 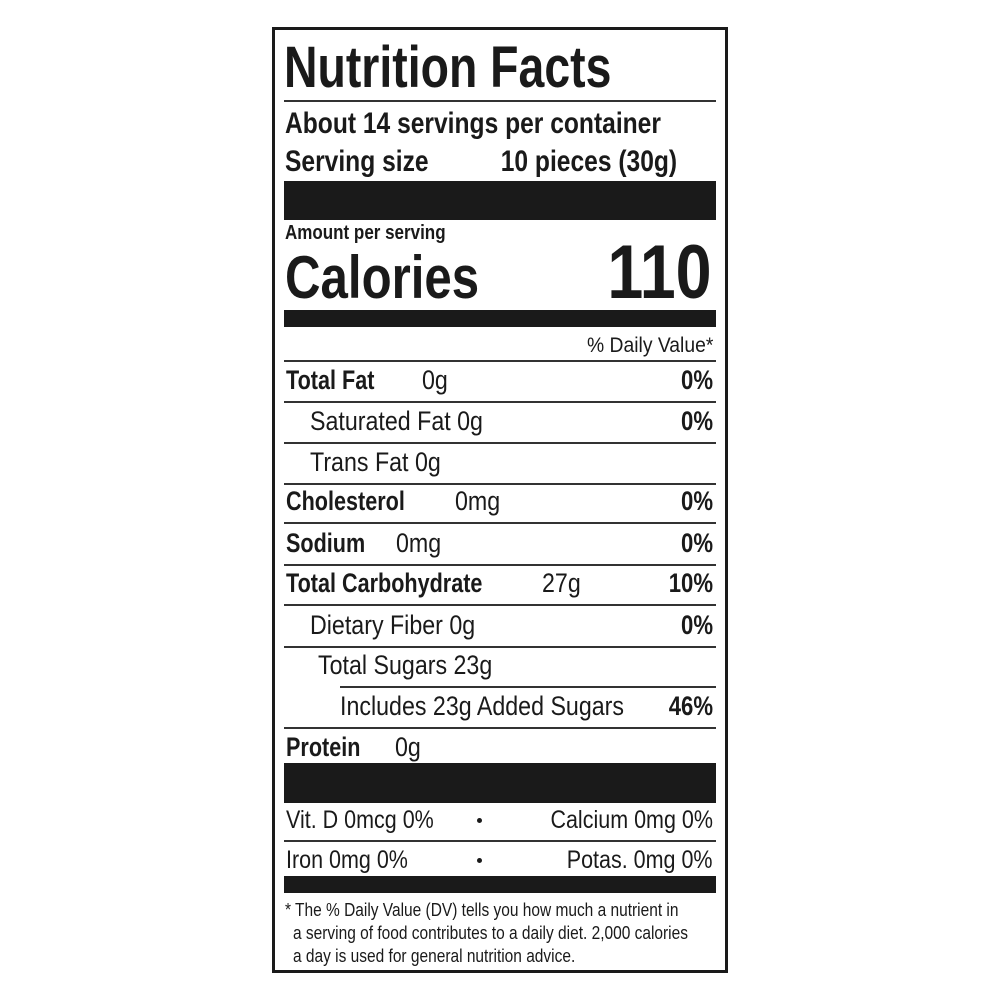 I want to click on title: Nutrition Facts, so click(x=448, y=67).